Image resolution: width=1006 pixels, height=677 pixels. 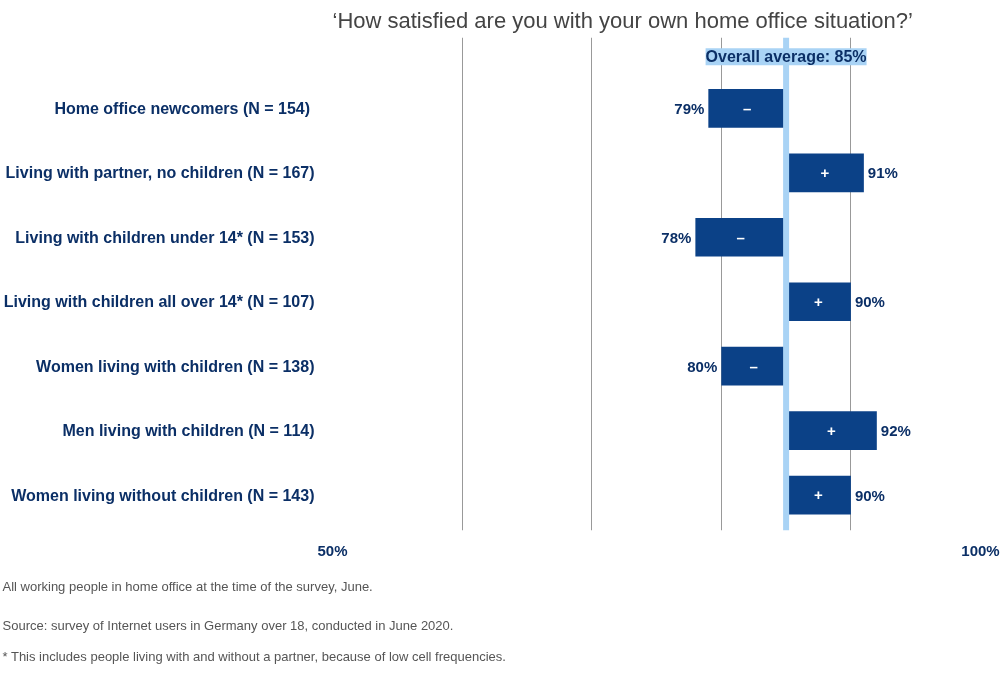 I want to click on x-tick-label: 100%, so click(x=980, y=550).